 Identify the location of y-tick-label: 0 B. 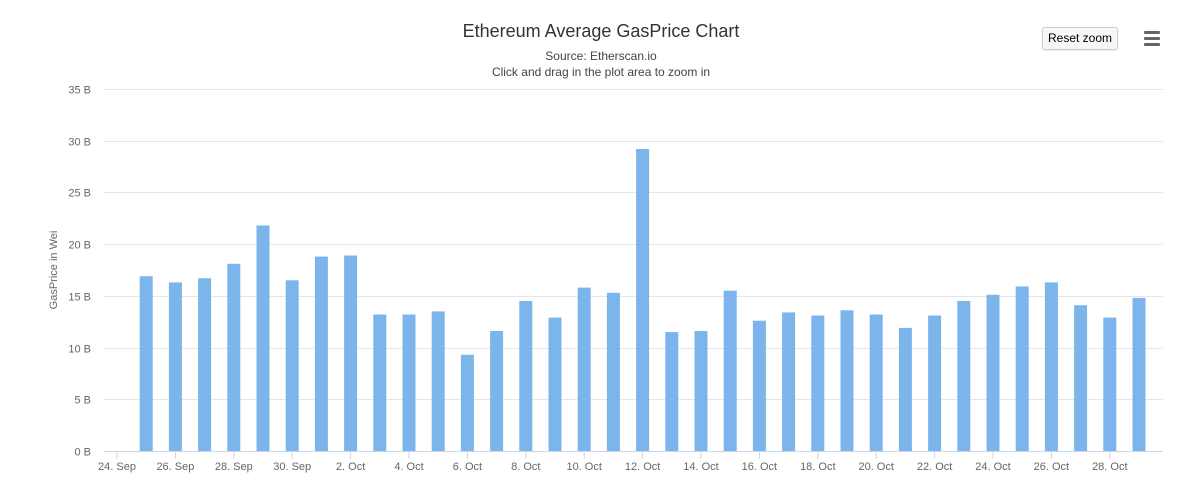
(82, 453).